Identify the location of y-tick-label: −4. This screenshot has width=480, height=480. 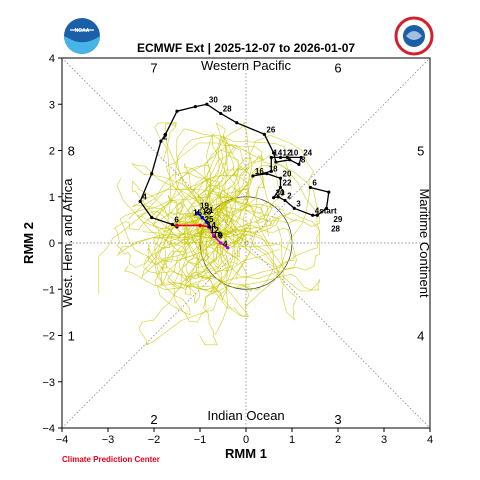
(48, 429).